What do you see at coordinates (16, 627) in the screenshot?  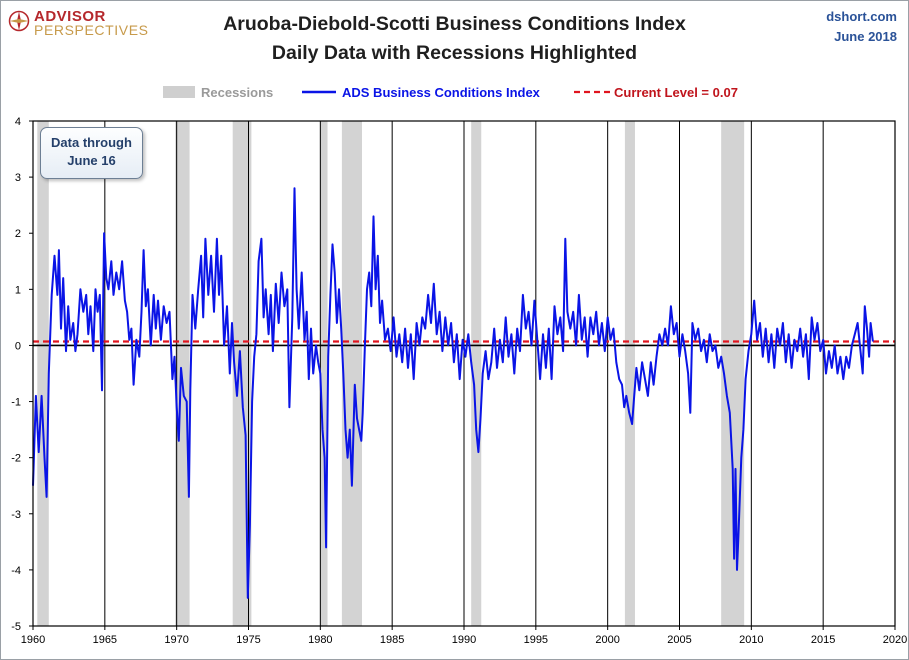 I see `y-tick-label--5: -5` at bounding box center [16, 627].